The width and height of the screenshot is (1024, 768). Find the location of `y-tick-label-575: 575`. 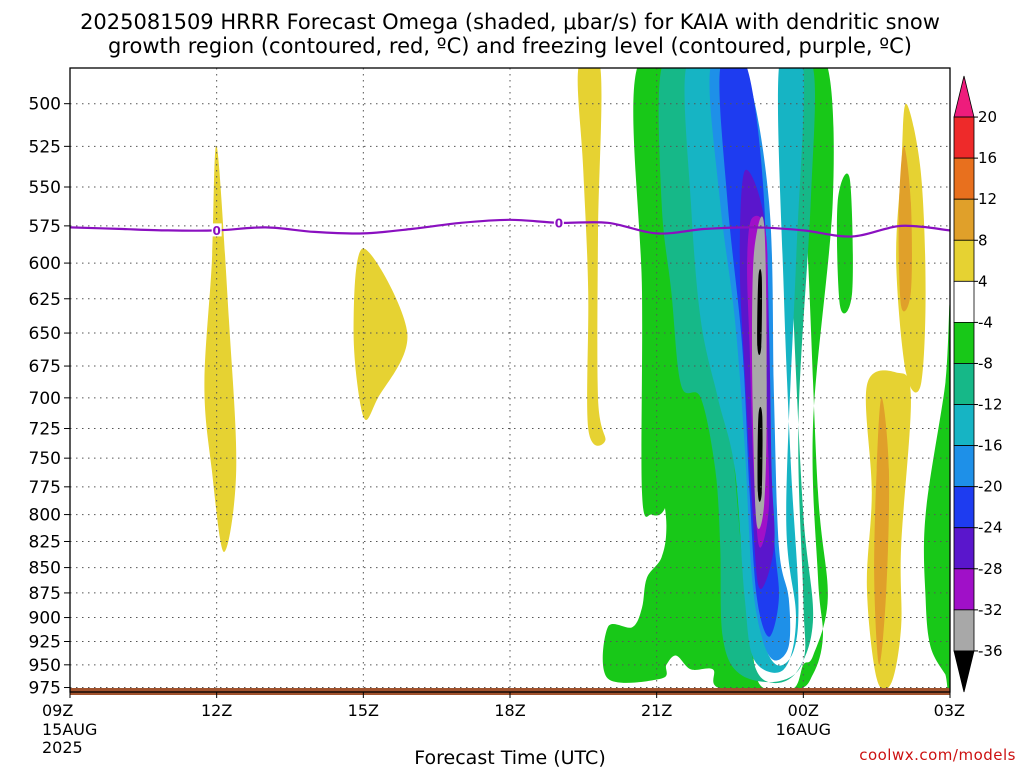

y-tick-label-575: 575 is located at coordinates (45, 227).